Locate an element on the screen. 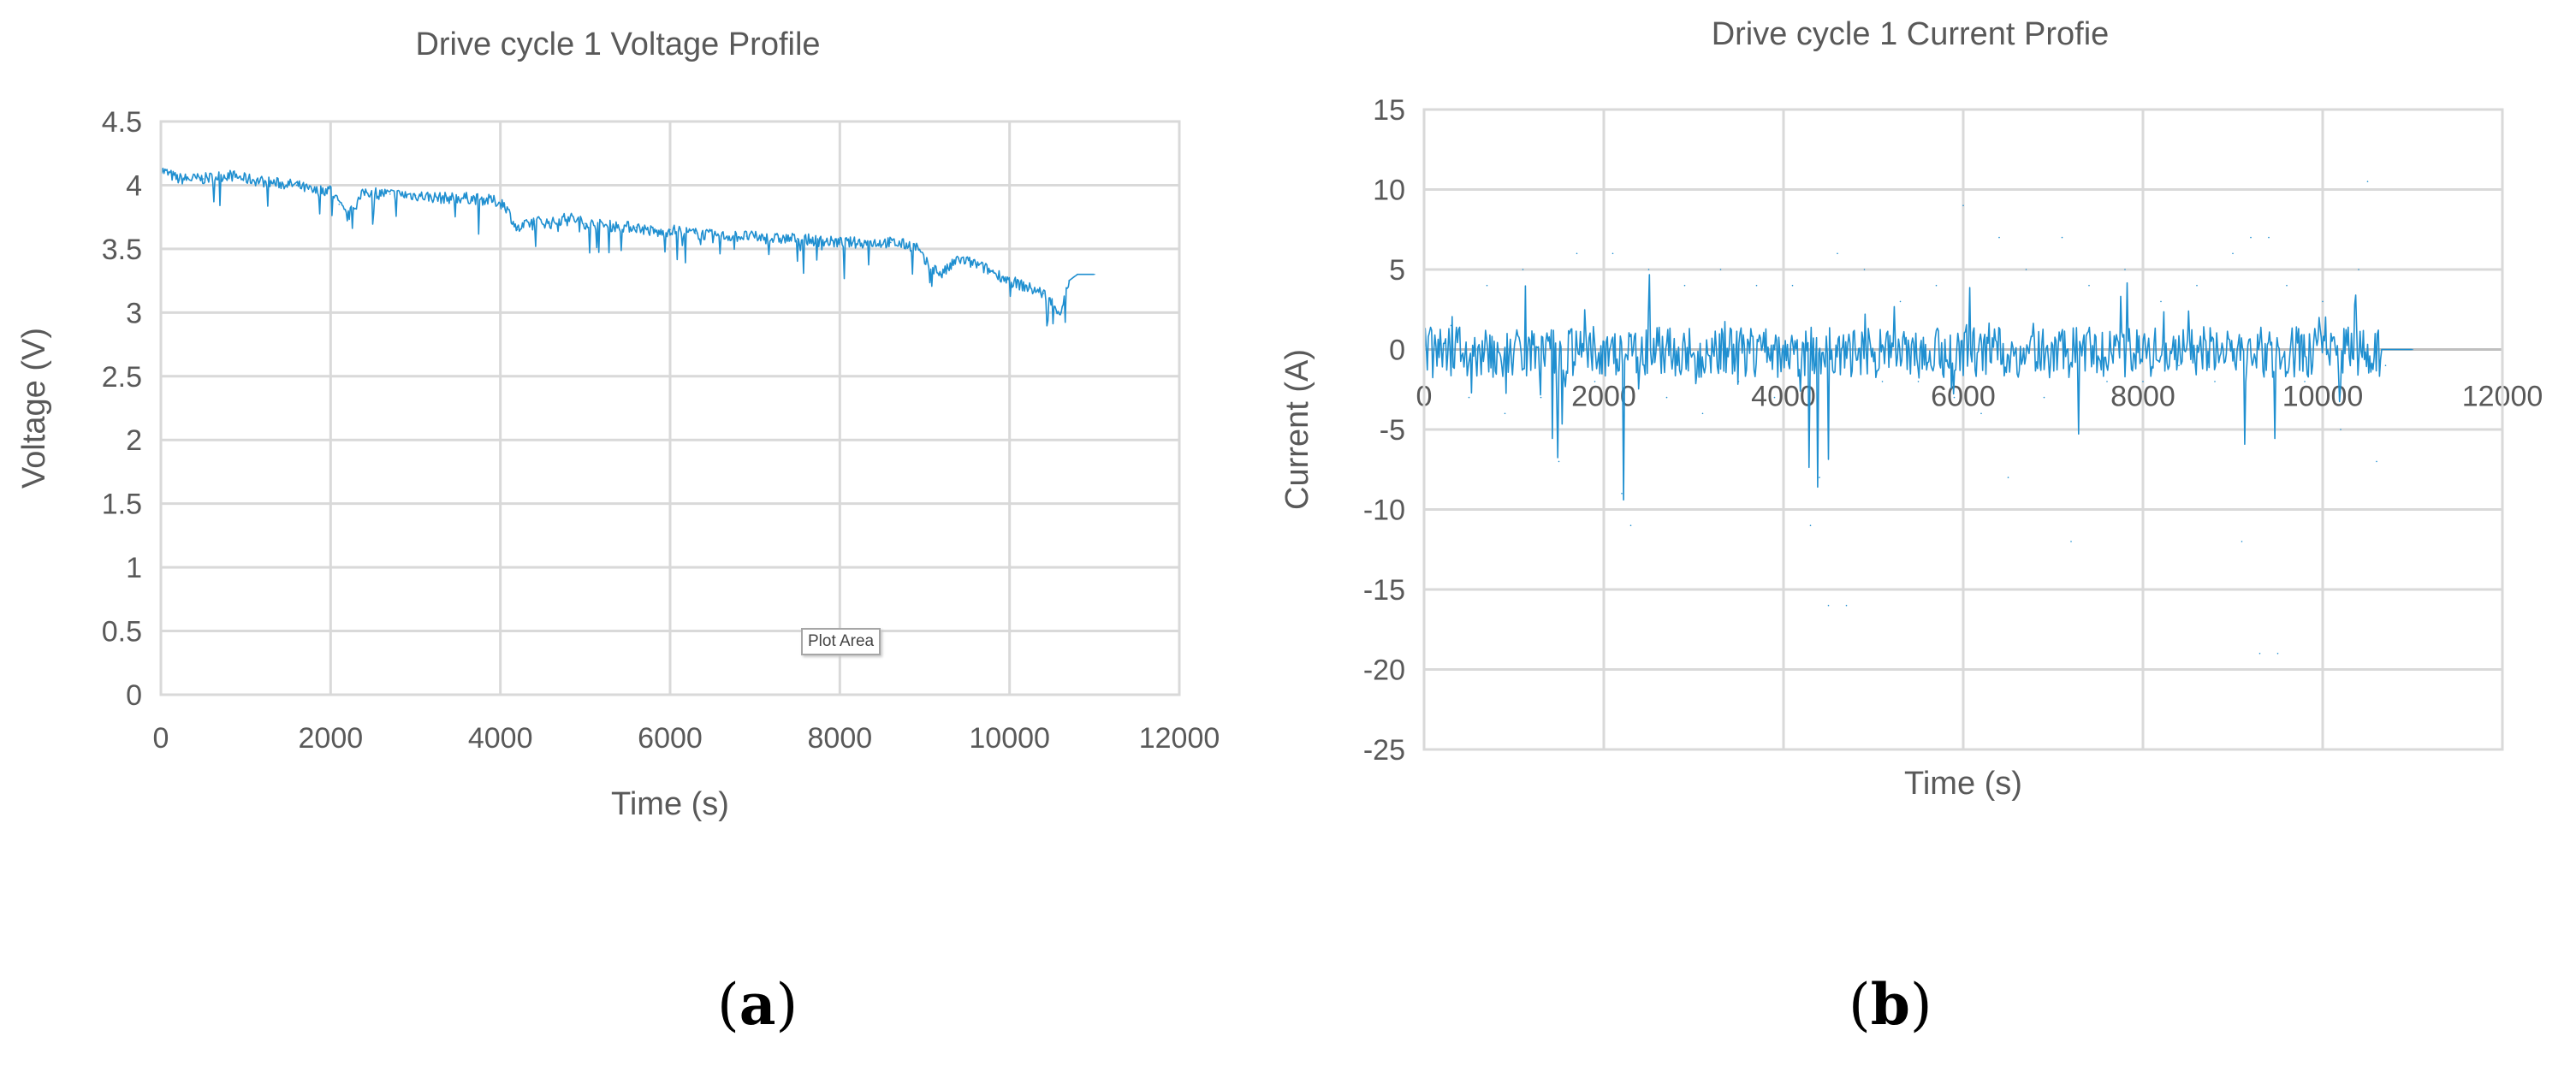 The width and height of the screenshot is (2576, 1072). y-tick-label: -25 is located at coordinates (1384, 750).